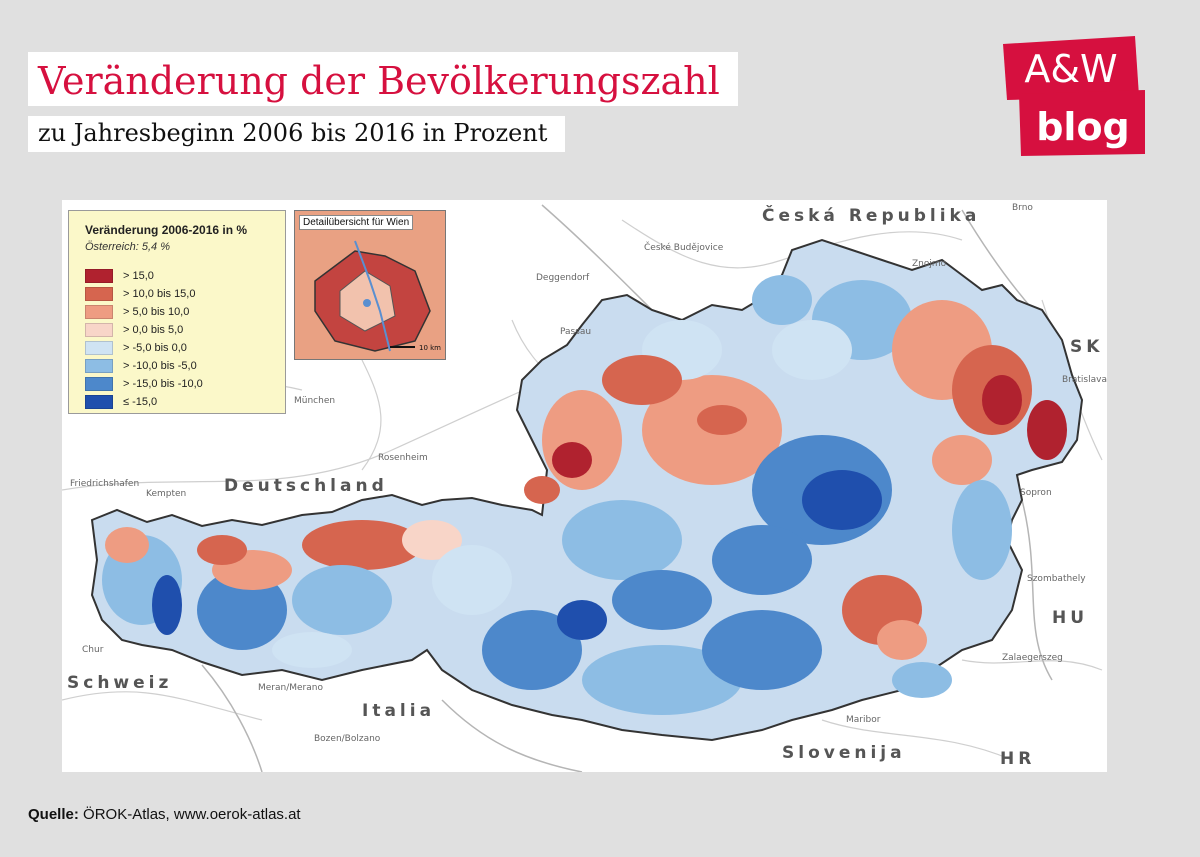 The image size is (1200, 857). What do you see at coordinates (1017, 759) in the screenshot?
I see `label-croatia: HR` at bounding box center [1017, 759].